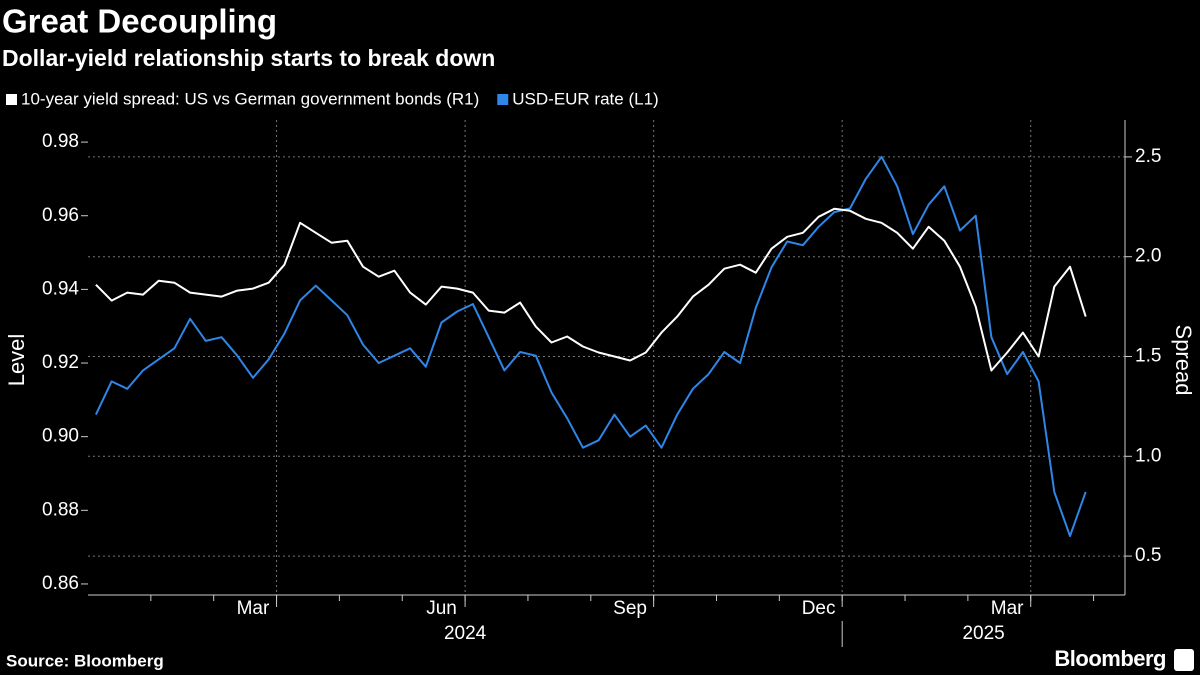 The width and height of the screenshot is (1200, 675). Describe the element at coordinates (60, 583) in the screenshot. I see `y-tick-label: 0.86` at that location.